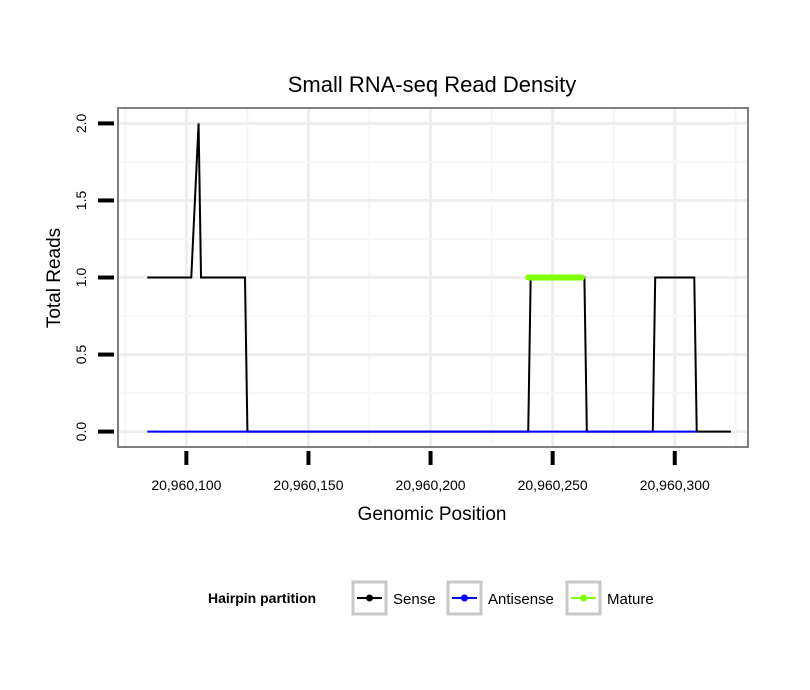 This screenshot has width=810, height=690. I want to click on legend: Hairpin partition Sense Antisense Mature, so click(431, 598).